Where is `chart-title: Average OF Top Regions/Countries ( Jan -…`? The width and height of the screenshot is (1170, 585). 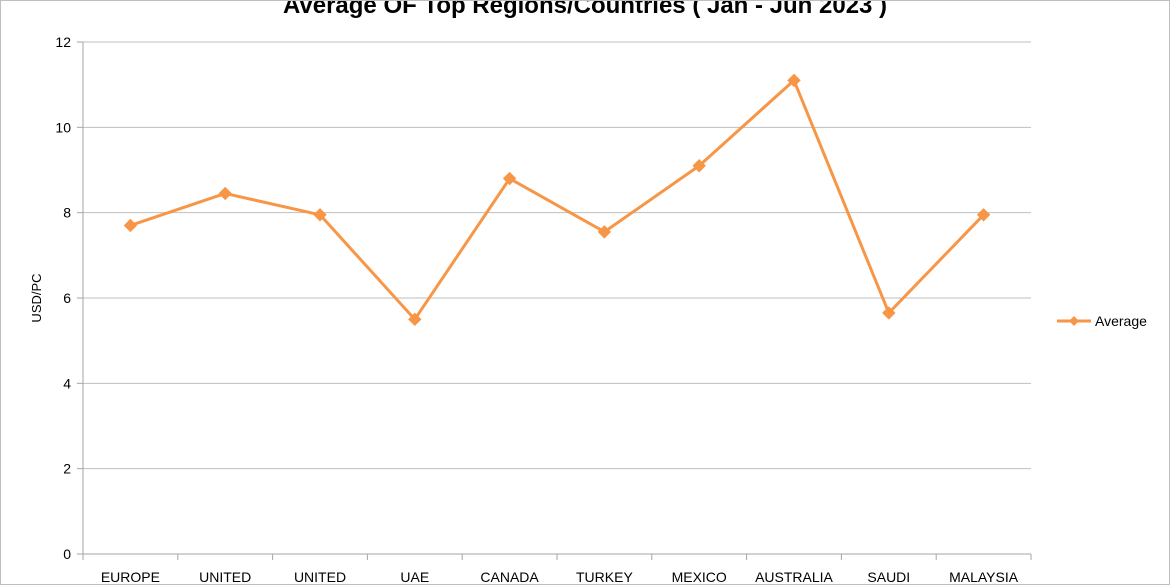 chart-title: Average OF Top Regions/Countries ( Jan -… is located at coordinates (585, 10).